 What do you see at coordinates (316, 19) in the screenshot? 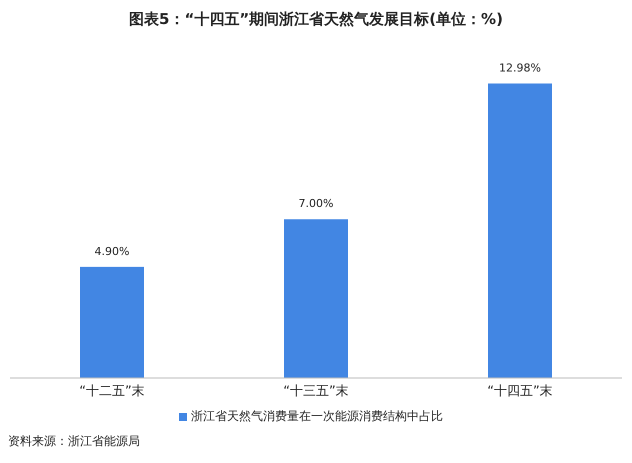
I see `chart-title: 图表5：“十四五”期间浙江省天然气发展目标(单位：%)` at bounding box center [316, 19].